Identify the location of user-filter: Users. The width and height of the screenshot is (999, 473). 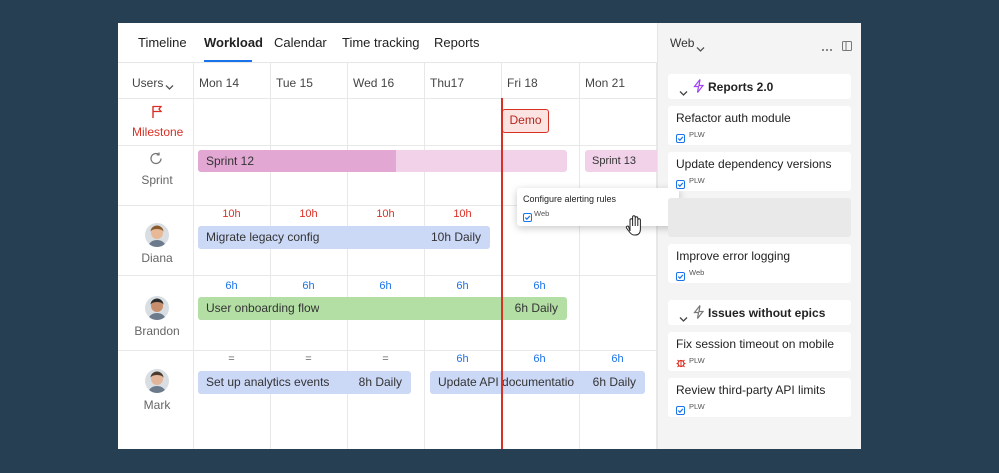
(148, 83).